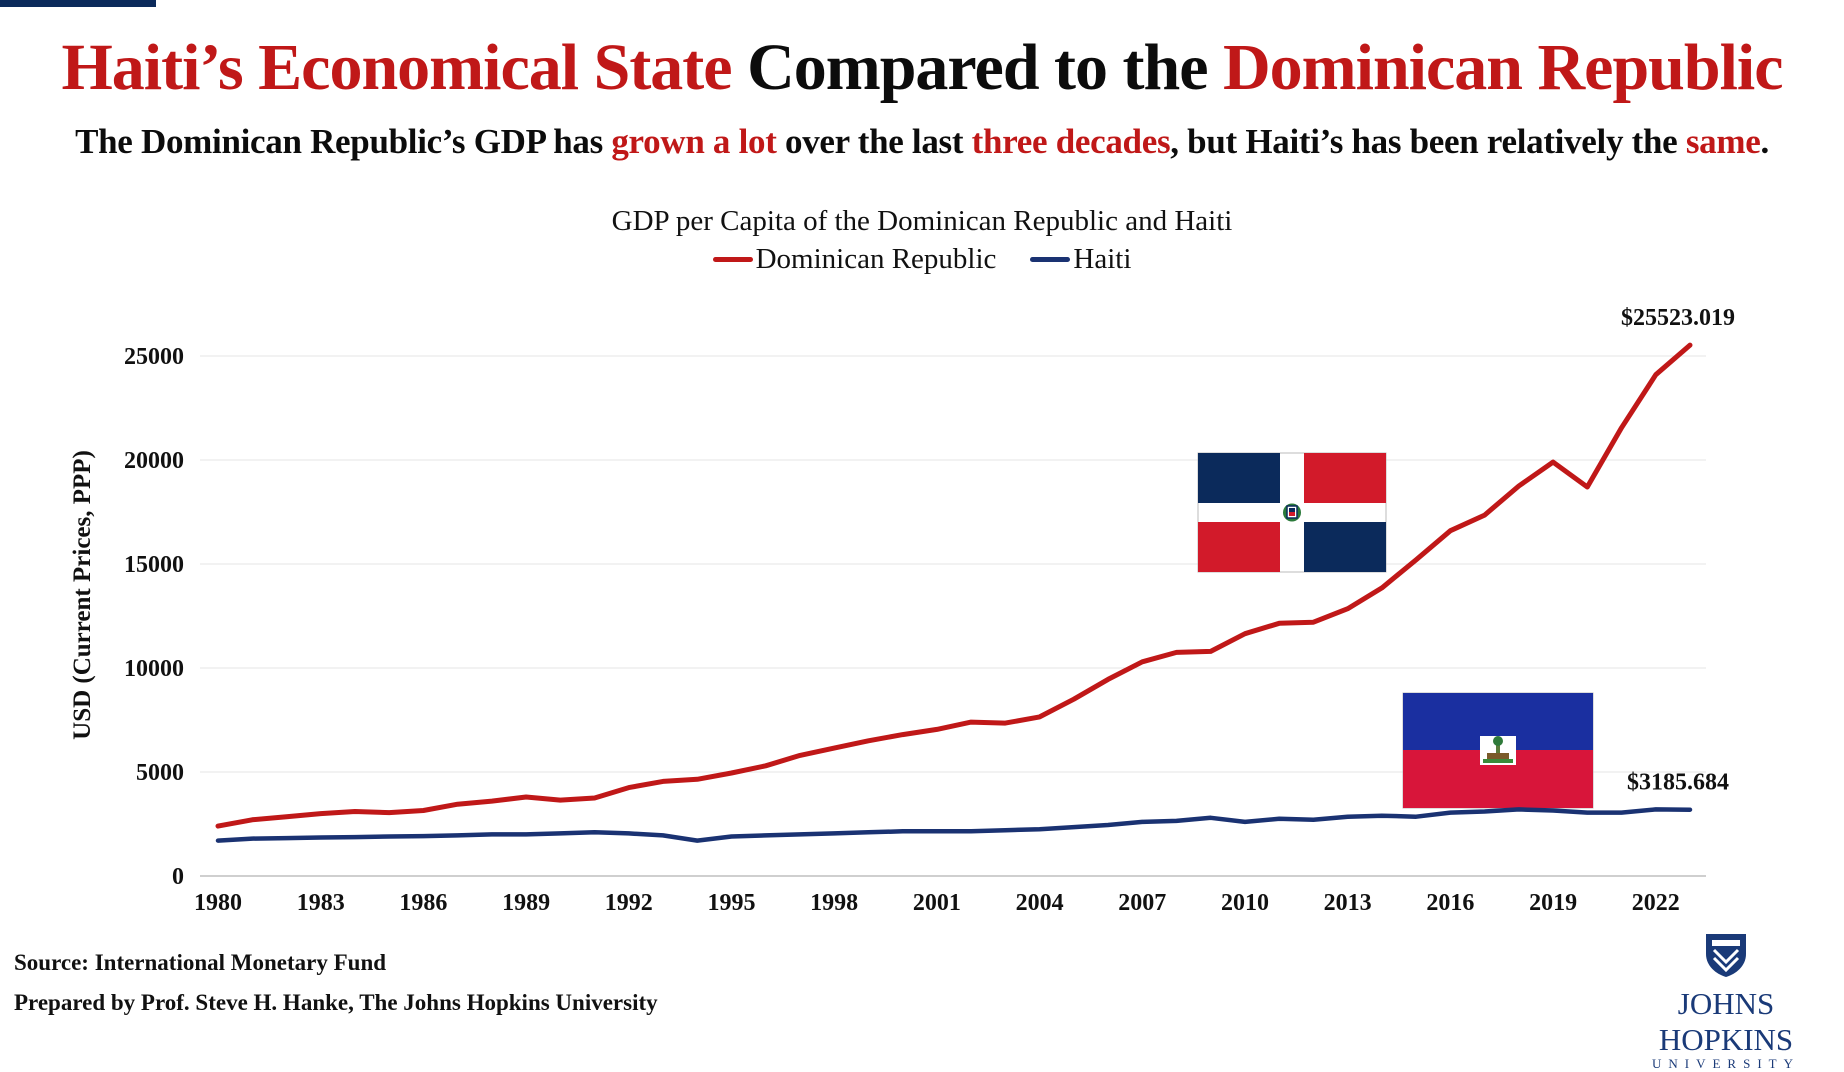  Describe the element at coordinates (1450, 903) in the screenshot. I see `x-tick-label: 2016` at that location.